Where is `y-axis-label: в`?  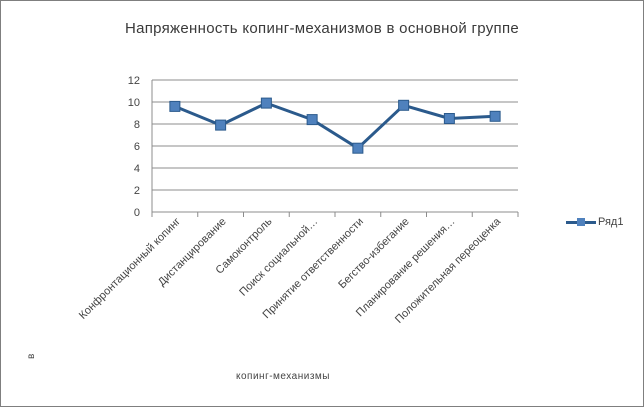
y-axis-label: в is located at coordinates (31, 356).